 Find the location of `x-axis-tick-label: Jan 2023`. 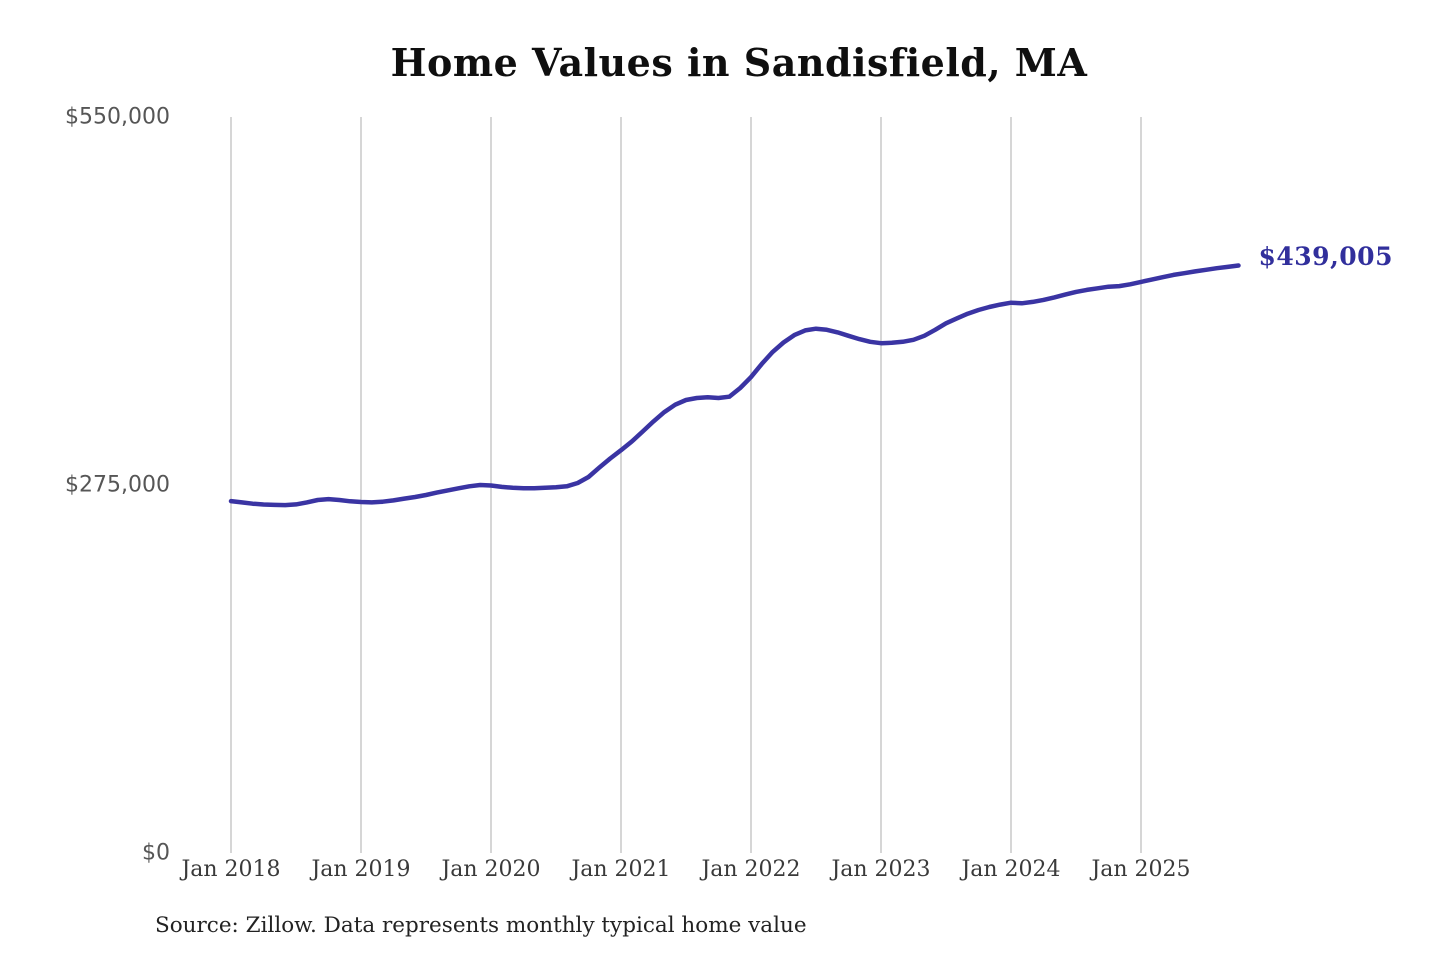

x-axis-tick-label: Jan 2023 is located at coordinates (881, 869).